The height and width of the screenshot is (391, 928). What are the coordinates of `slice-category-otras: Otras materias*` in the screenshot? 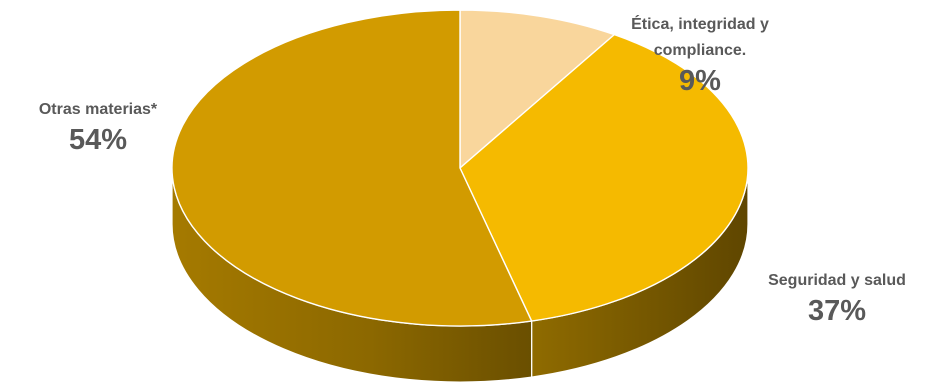 It's located at (98, 109).